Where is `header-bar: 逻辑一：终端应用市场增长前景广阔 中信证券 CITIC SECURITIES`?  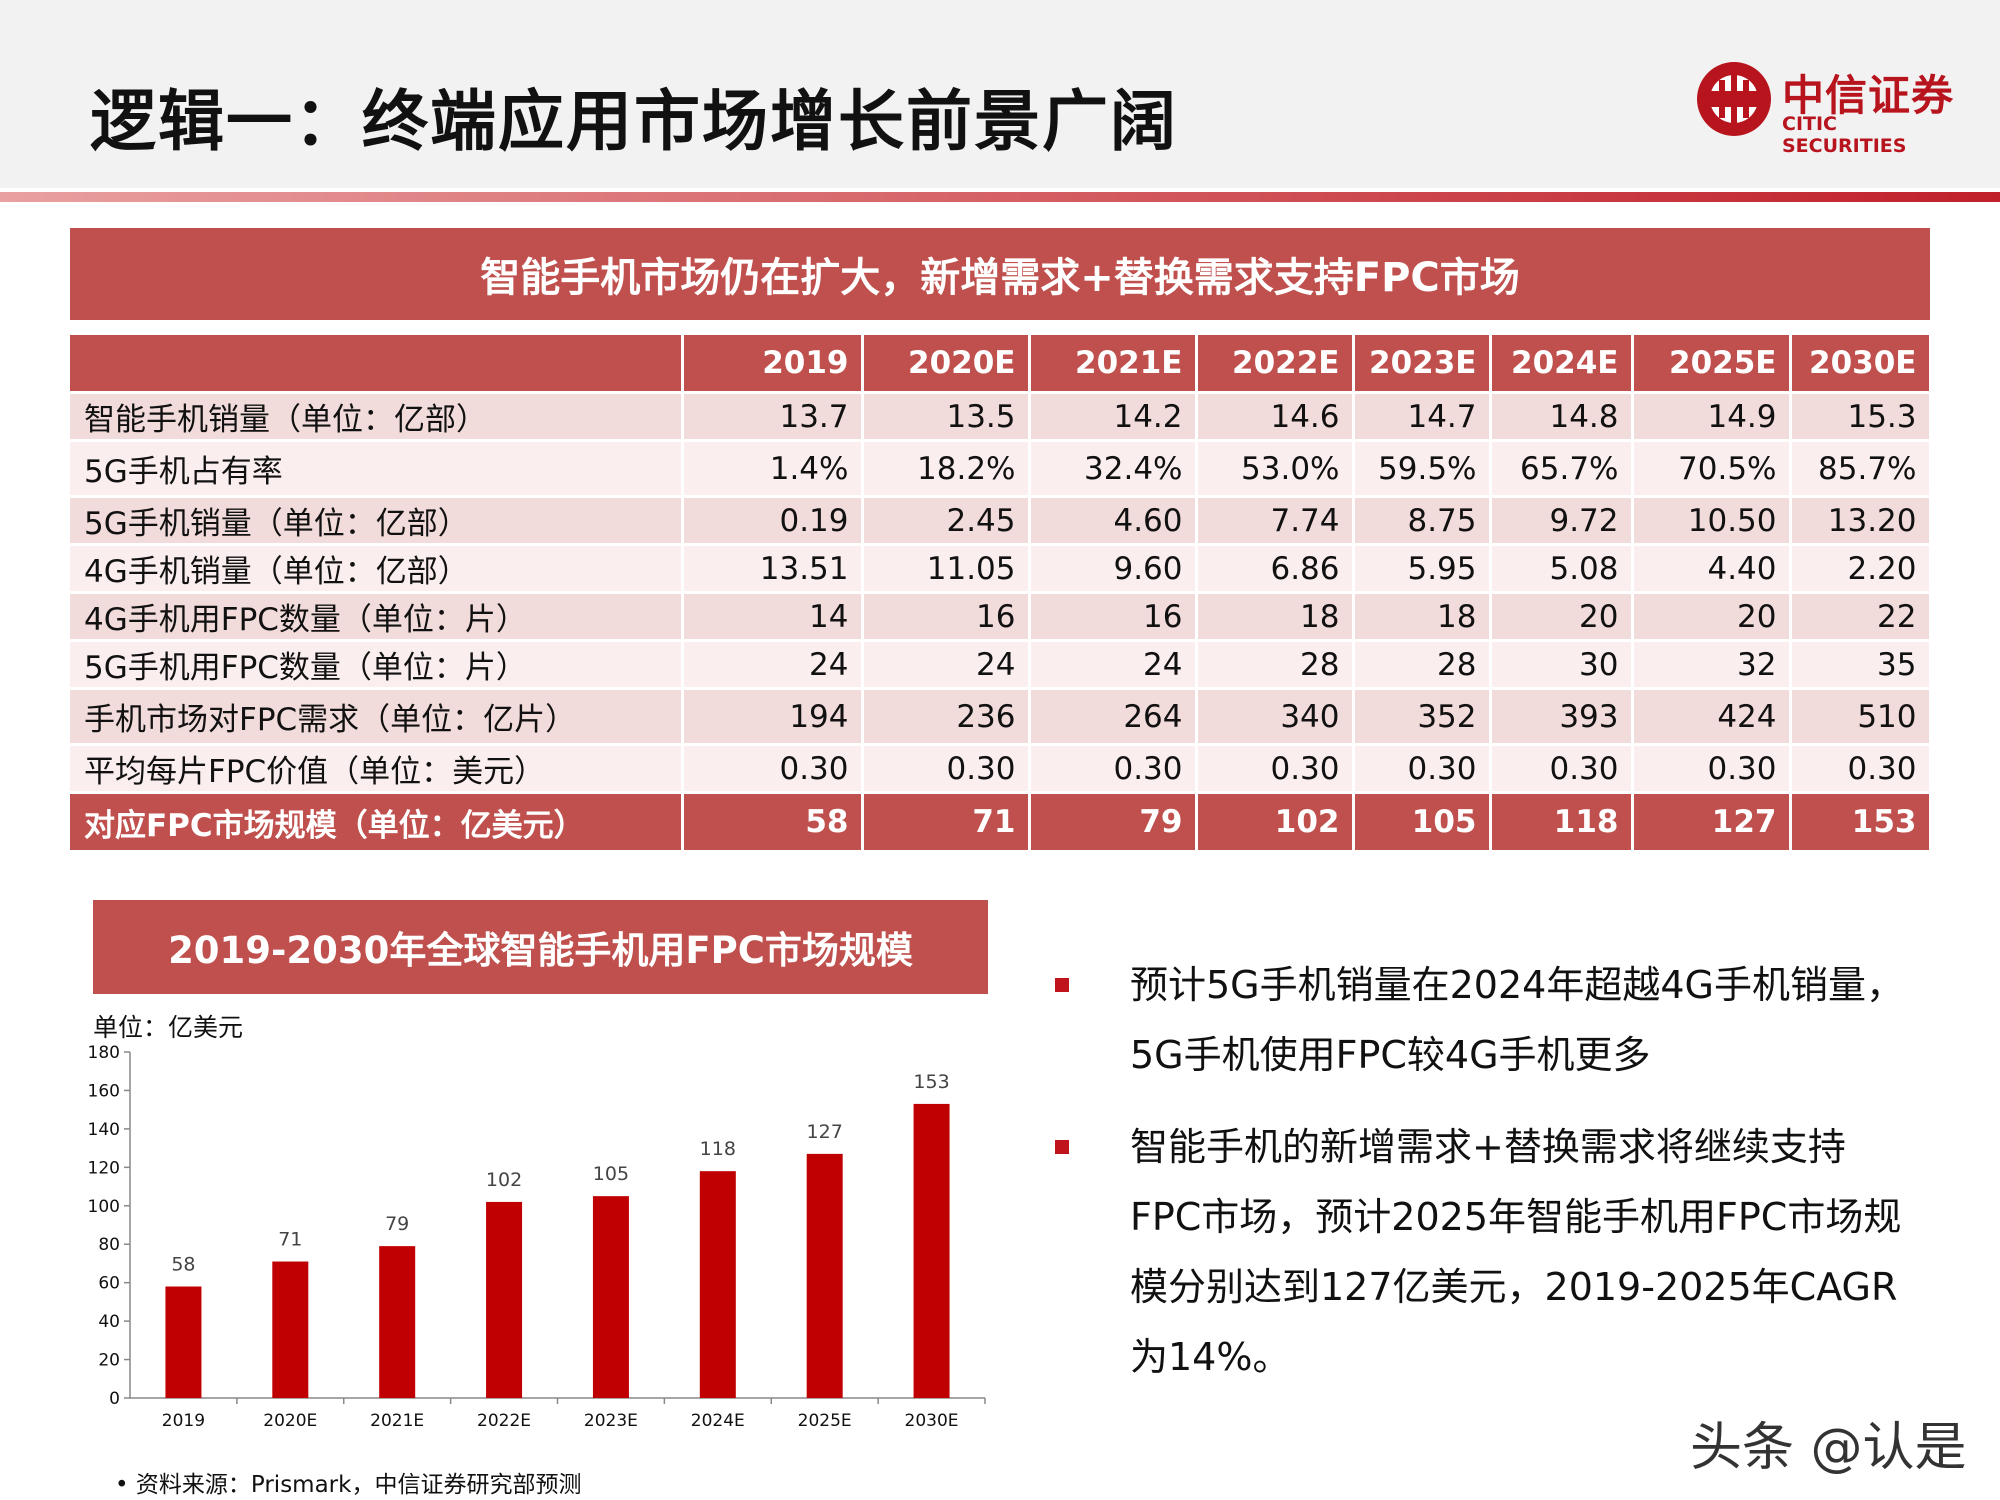 header-bar: 逻辑一：终端应用市场增长前景广阔 中信证券 CITIC SECURITIES is located at coordinates (1000, 94).